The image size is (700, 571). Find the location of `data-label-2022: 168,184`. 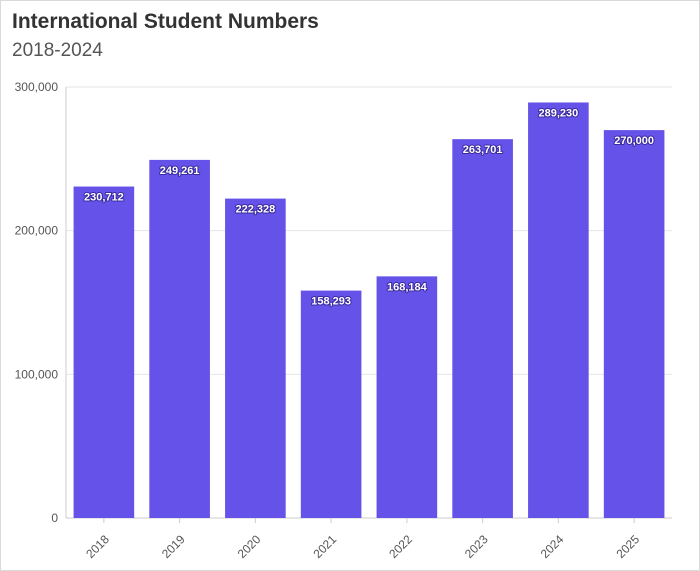

data-label-2022: 168,184 is located at coordinates (407, 287).